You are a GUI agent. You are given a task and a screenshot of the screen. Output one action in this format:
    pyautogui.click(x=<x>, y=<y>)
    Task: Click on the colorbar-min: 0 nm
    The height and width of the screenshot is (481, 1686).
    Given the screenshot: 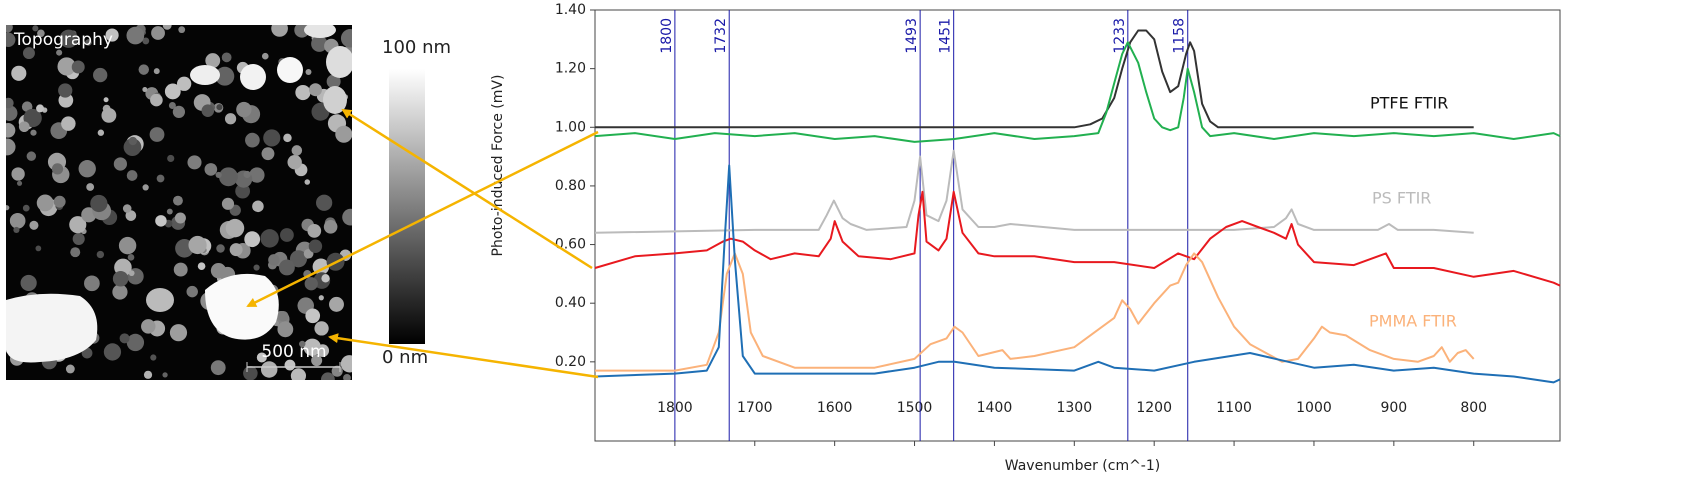 What is the action you would take?
    pyautogui.click(x=405, y=357)
    